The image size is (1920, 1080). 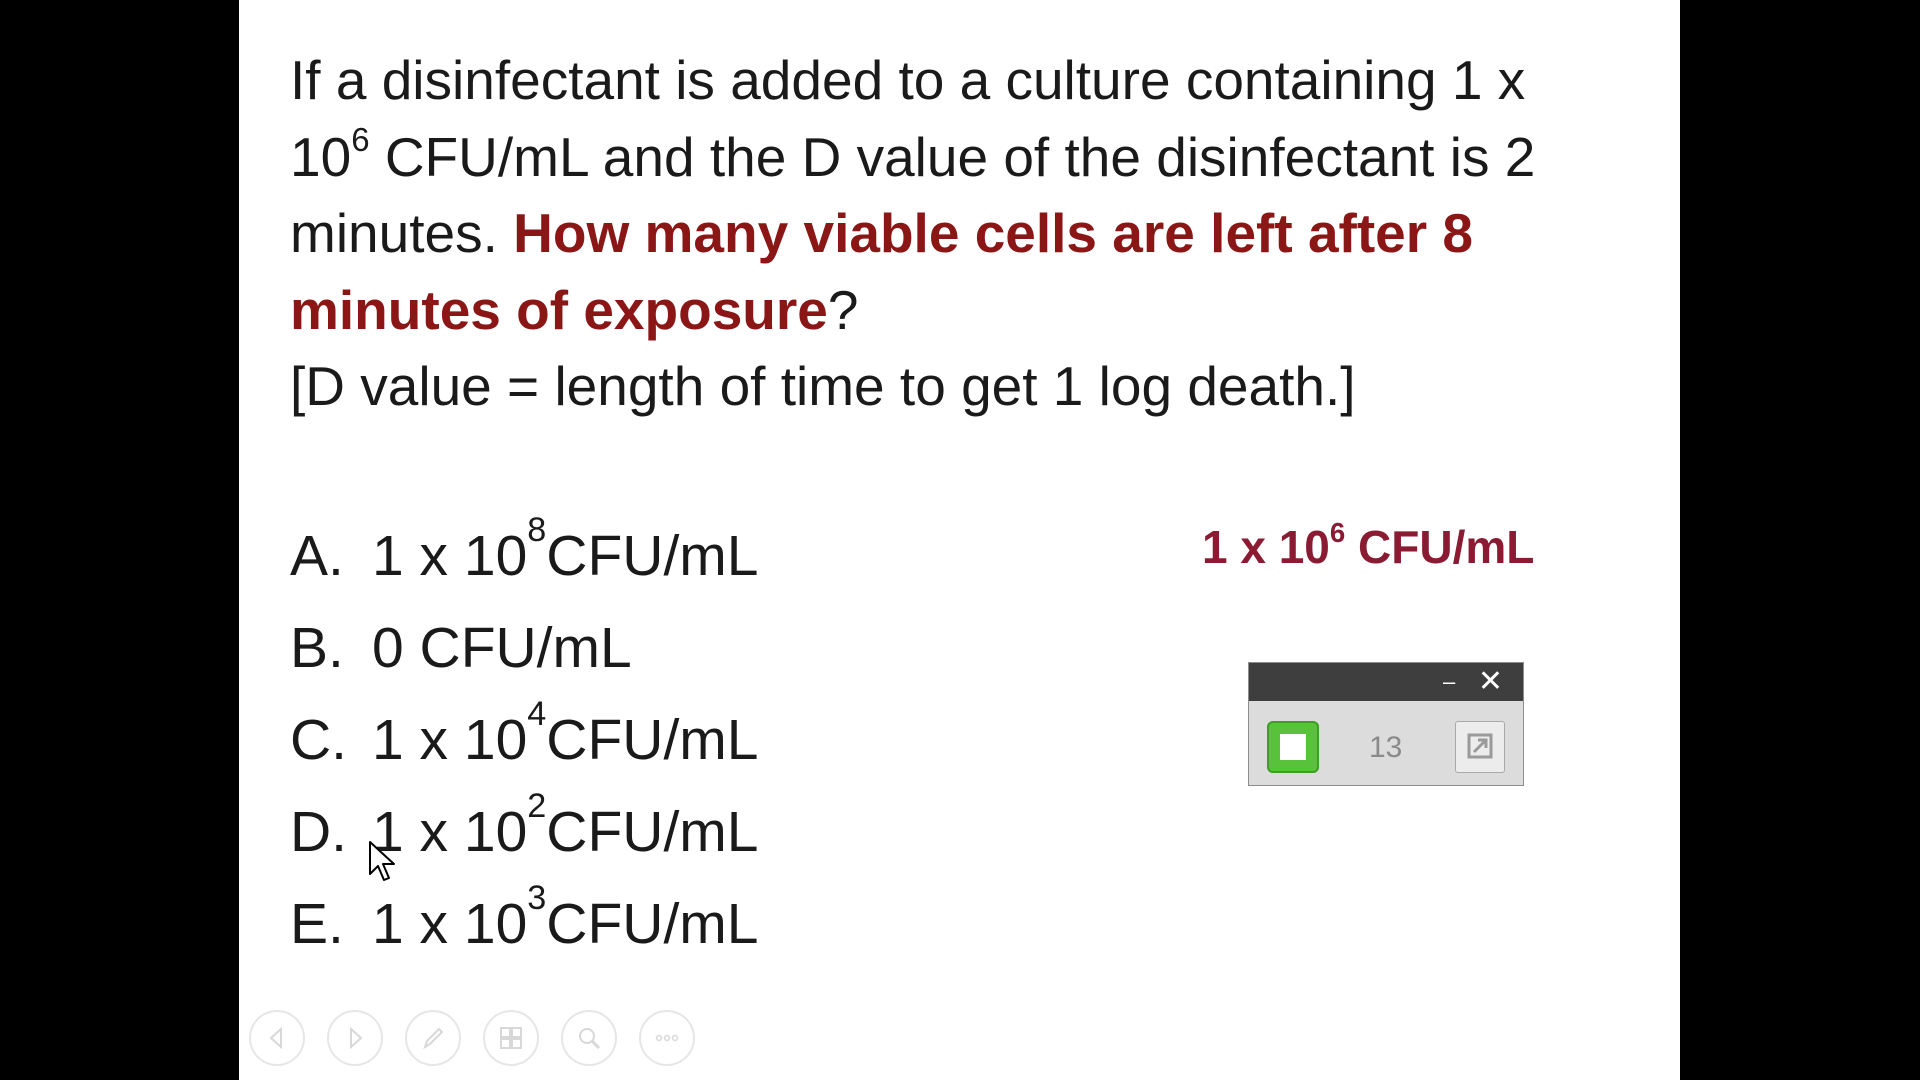 What do you see at coordinates (843, 309) in the screenshot?
I see `question-mark: ?` at bounding box center [843, 309].